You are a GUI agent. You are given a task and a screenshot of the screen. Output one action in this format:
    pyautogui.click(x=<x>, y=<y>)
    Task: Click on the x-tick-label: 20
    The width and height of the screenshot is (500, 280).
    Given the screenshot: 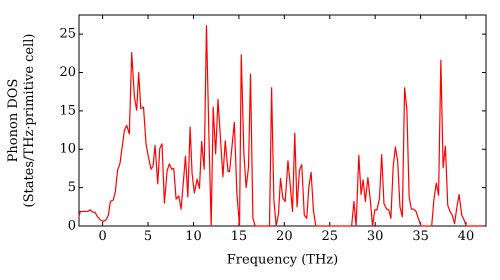 What is the action you would take?
    pyautogui.click(x=284, y=236)
    